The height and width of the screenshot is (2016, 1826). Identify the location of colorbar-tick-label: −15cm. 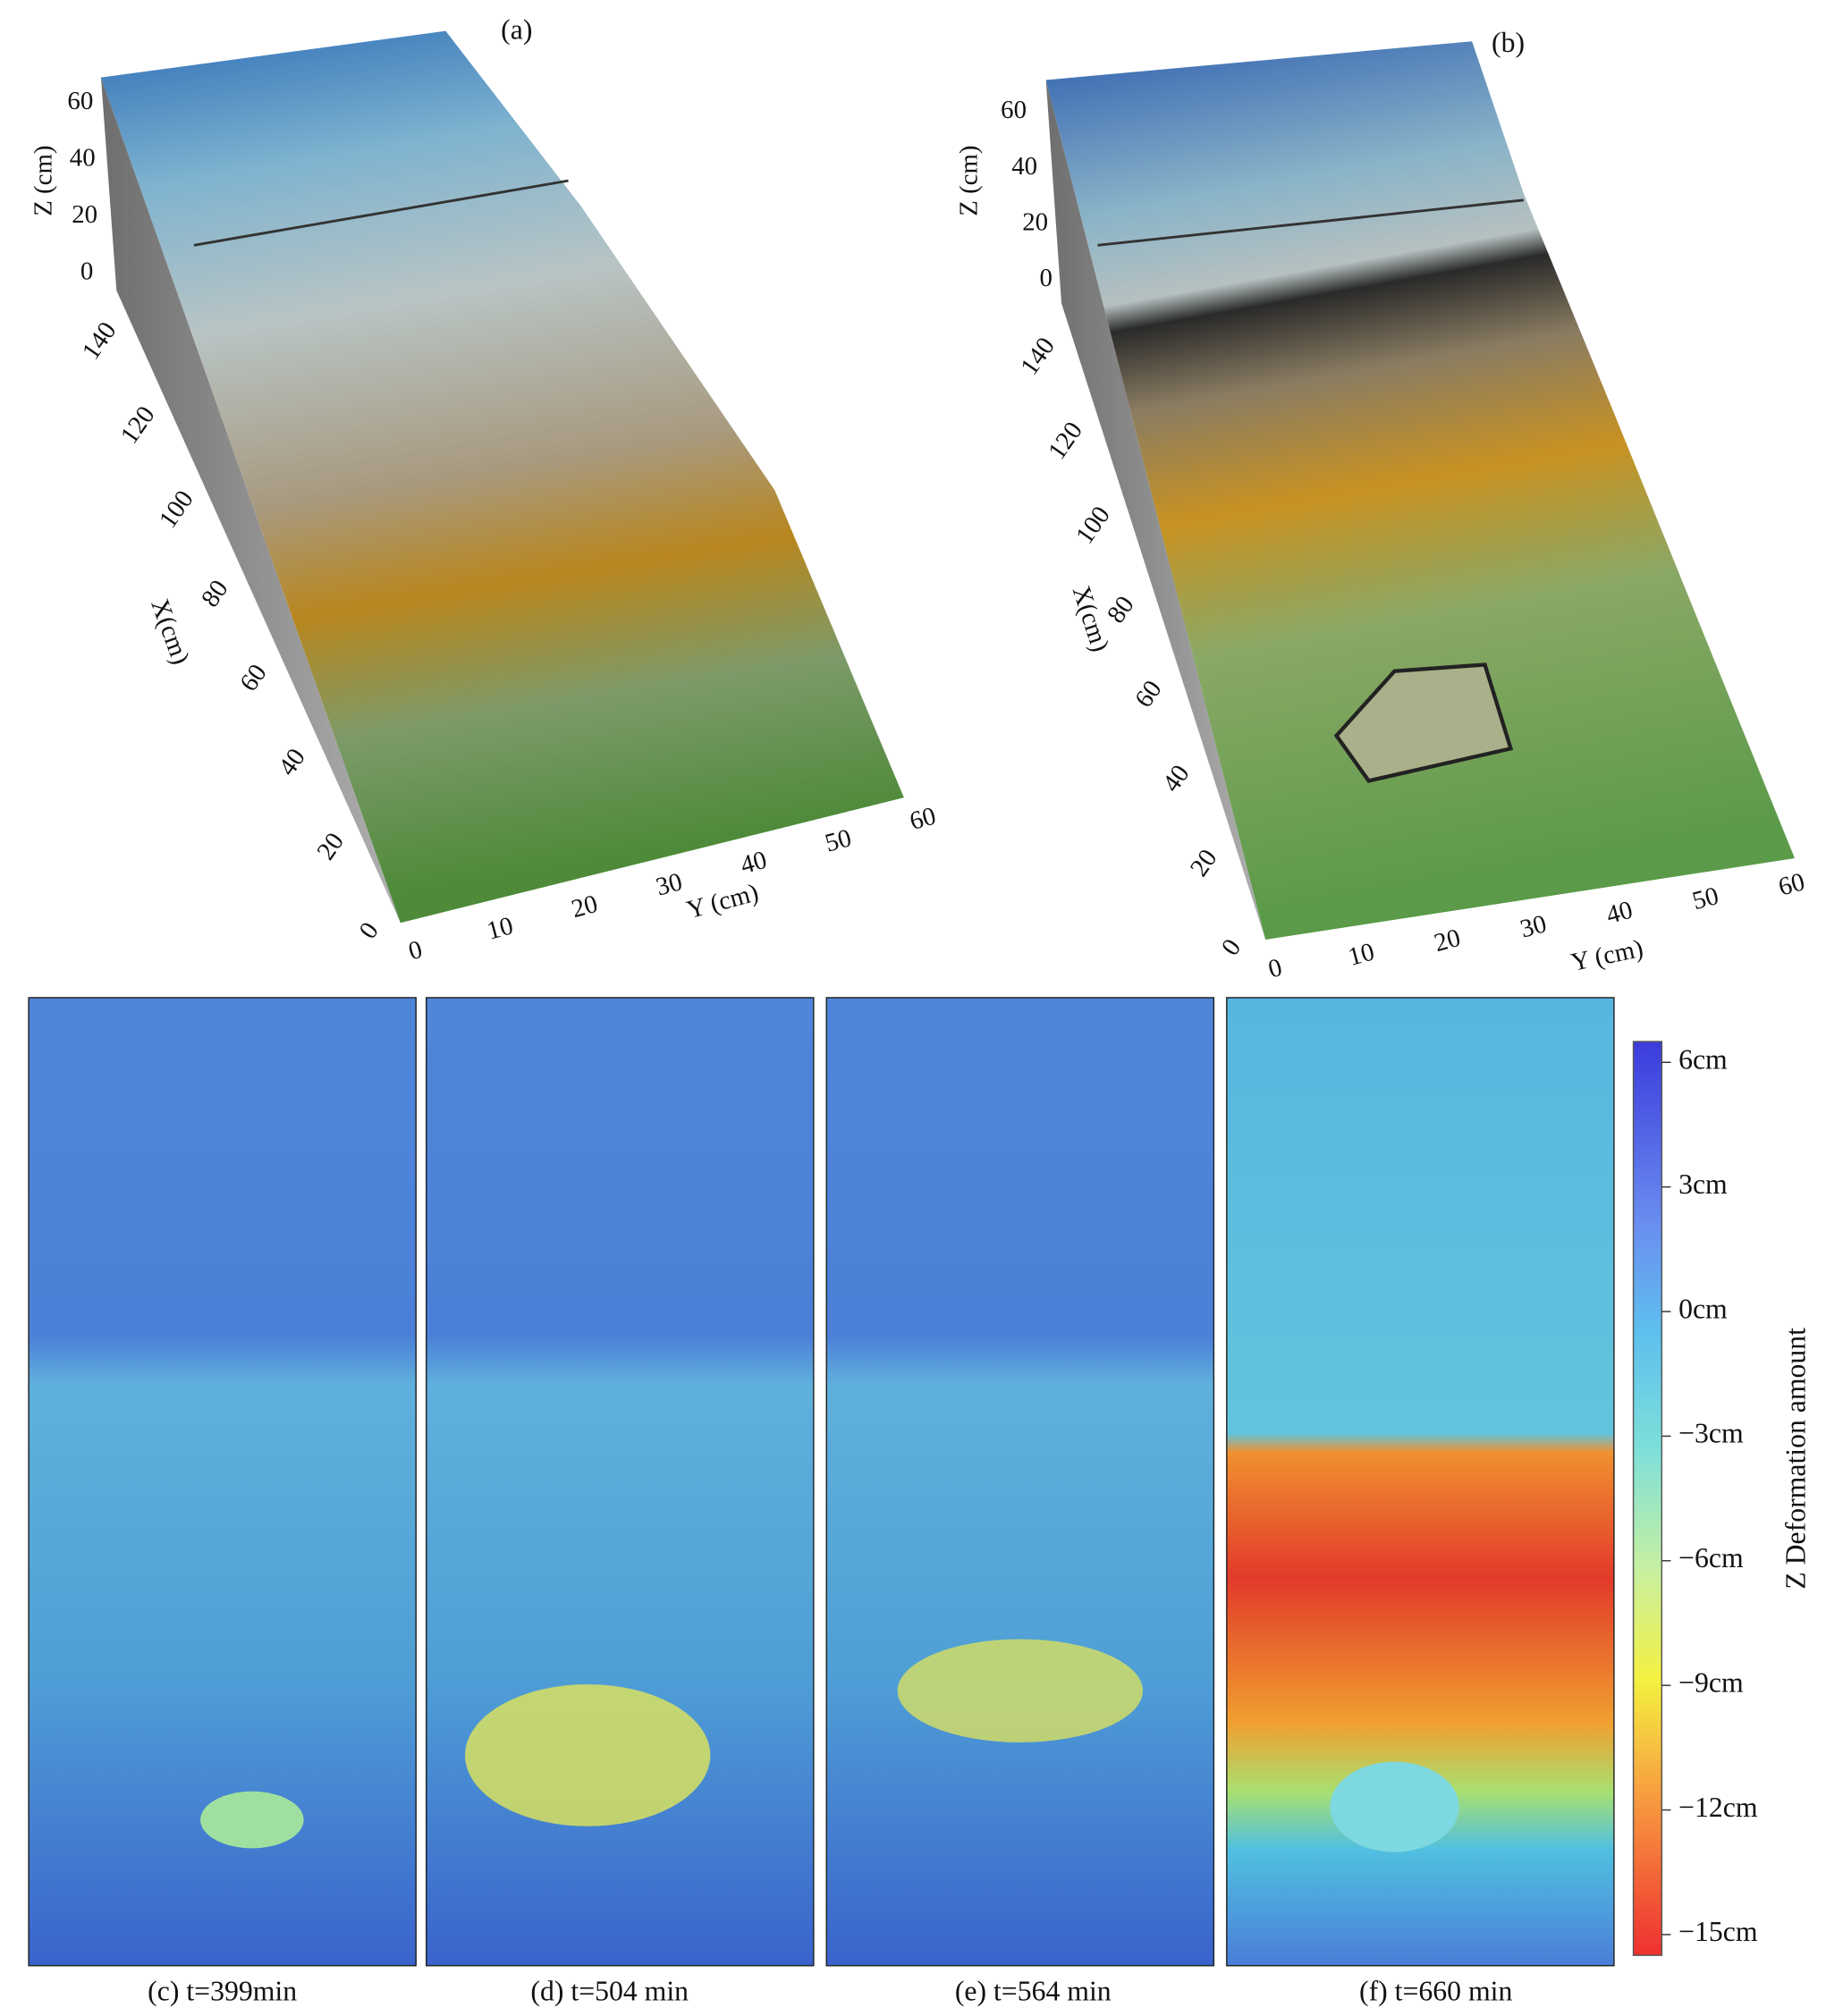
(1718, 1931).